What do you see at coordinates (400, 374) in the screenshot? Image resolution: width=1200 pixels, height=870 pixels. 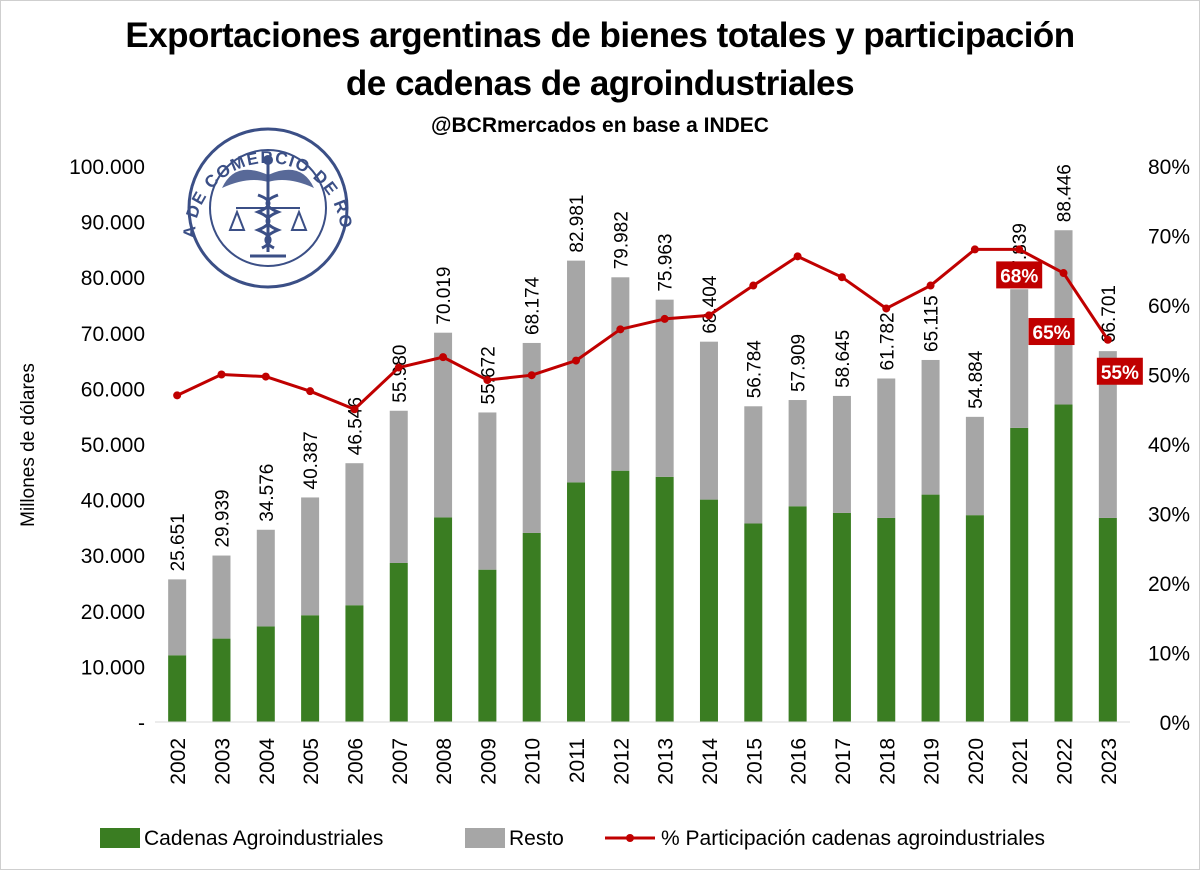 I see `total-label: 55.980` at bounding box center [400, 374].